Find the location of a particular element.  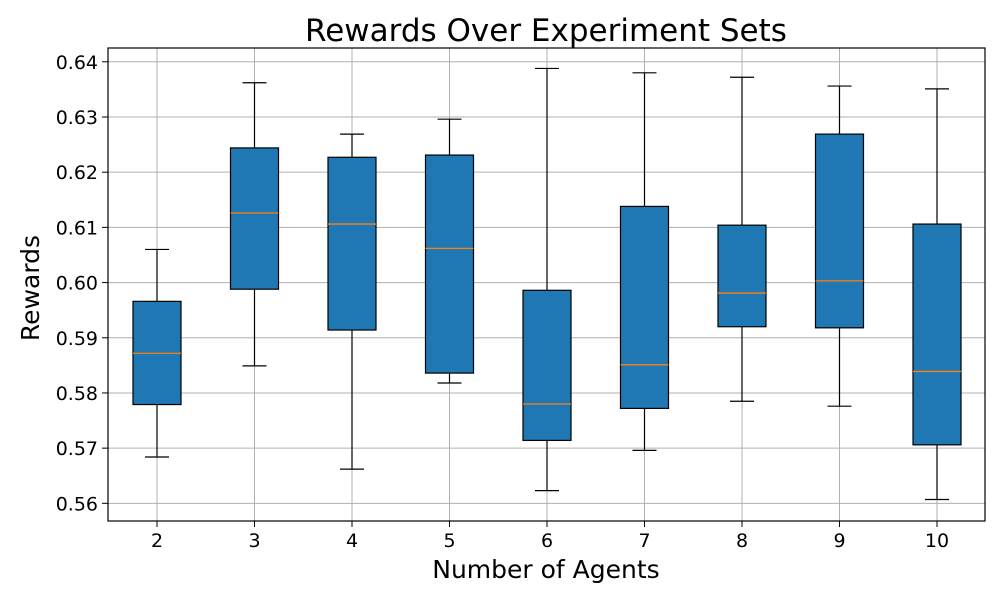

y-tick-label: 0.59 is located at coordinates (77, 339).